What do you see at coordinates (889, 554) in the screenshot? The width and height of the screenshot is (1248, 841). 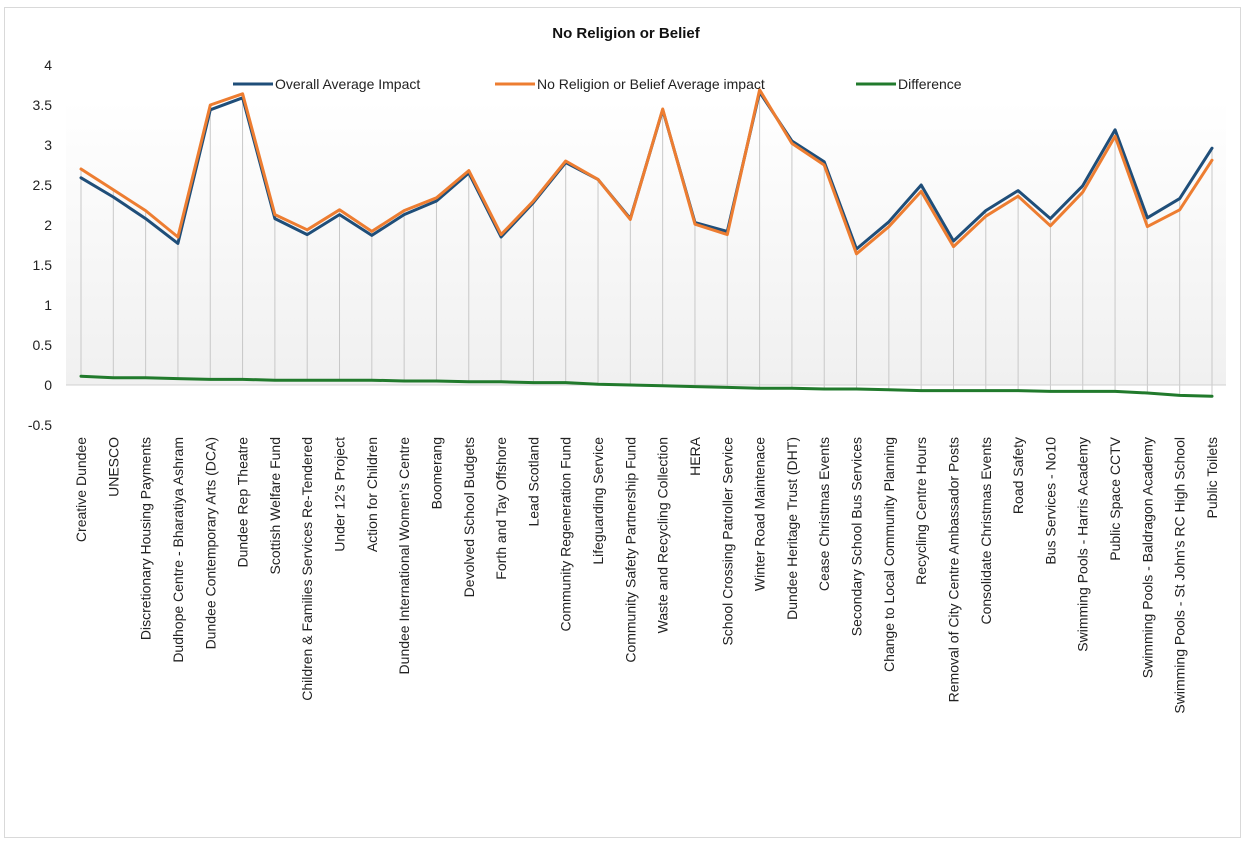 I see `category-label: Change to Local Community Planning` at bounding box center [889, 554].